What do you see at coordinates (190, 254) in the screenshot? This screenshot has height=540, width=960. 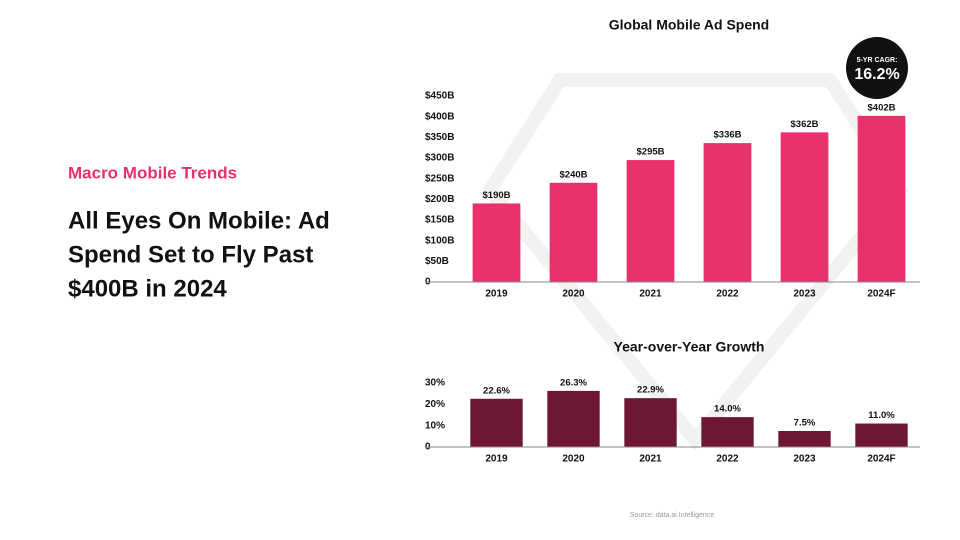 I see `headline-line: Spend Set to Fly Past` at bounding box center [190, 254].